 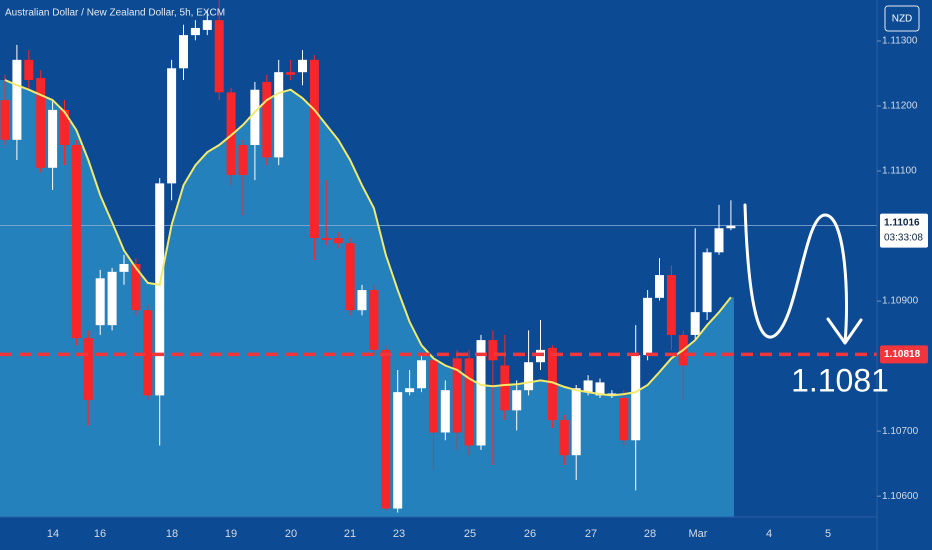 What do you see at coordinates (900, 431) in the screenshot?
I see `y-tick-label: 1.10700` at bounding box center [900, 431].